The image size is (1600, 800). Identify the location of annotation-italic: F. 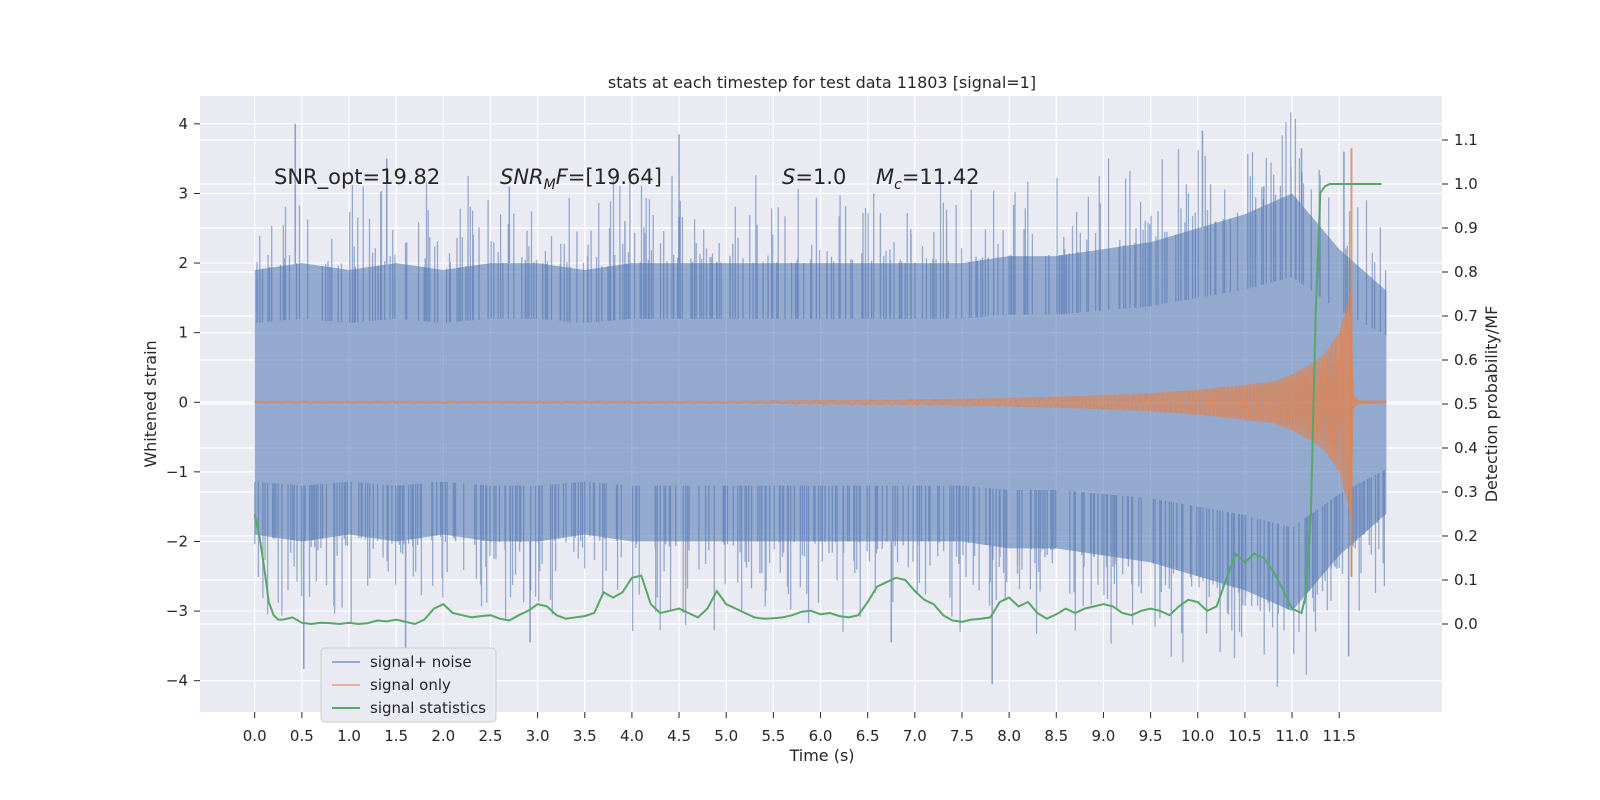
(562, 177).